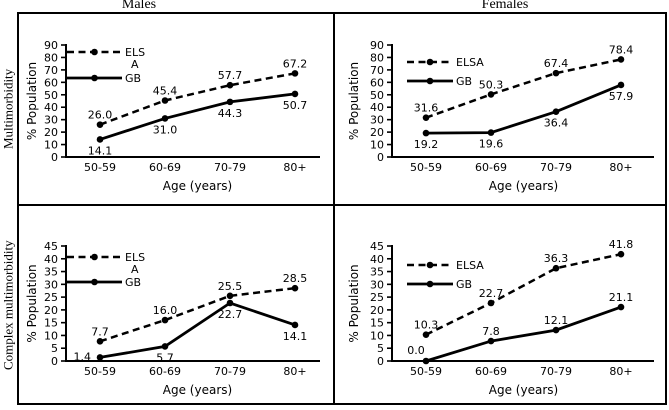 The height and width of the screenshot is (410, 669). Describe the element at coordinates (621, 49) in the screenshot. I see `value-label: 78.4` at that location.